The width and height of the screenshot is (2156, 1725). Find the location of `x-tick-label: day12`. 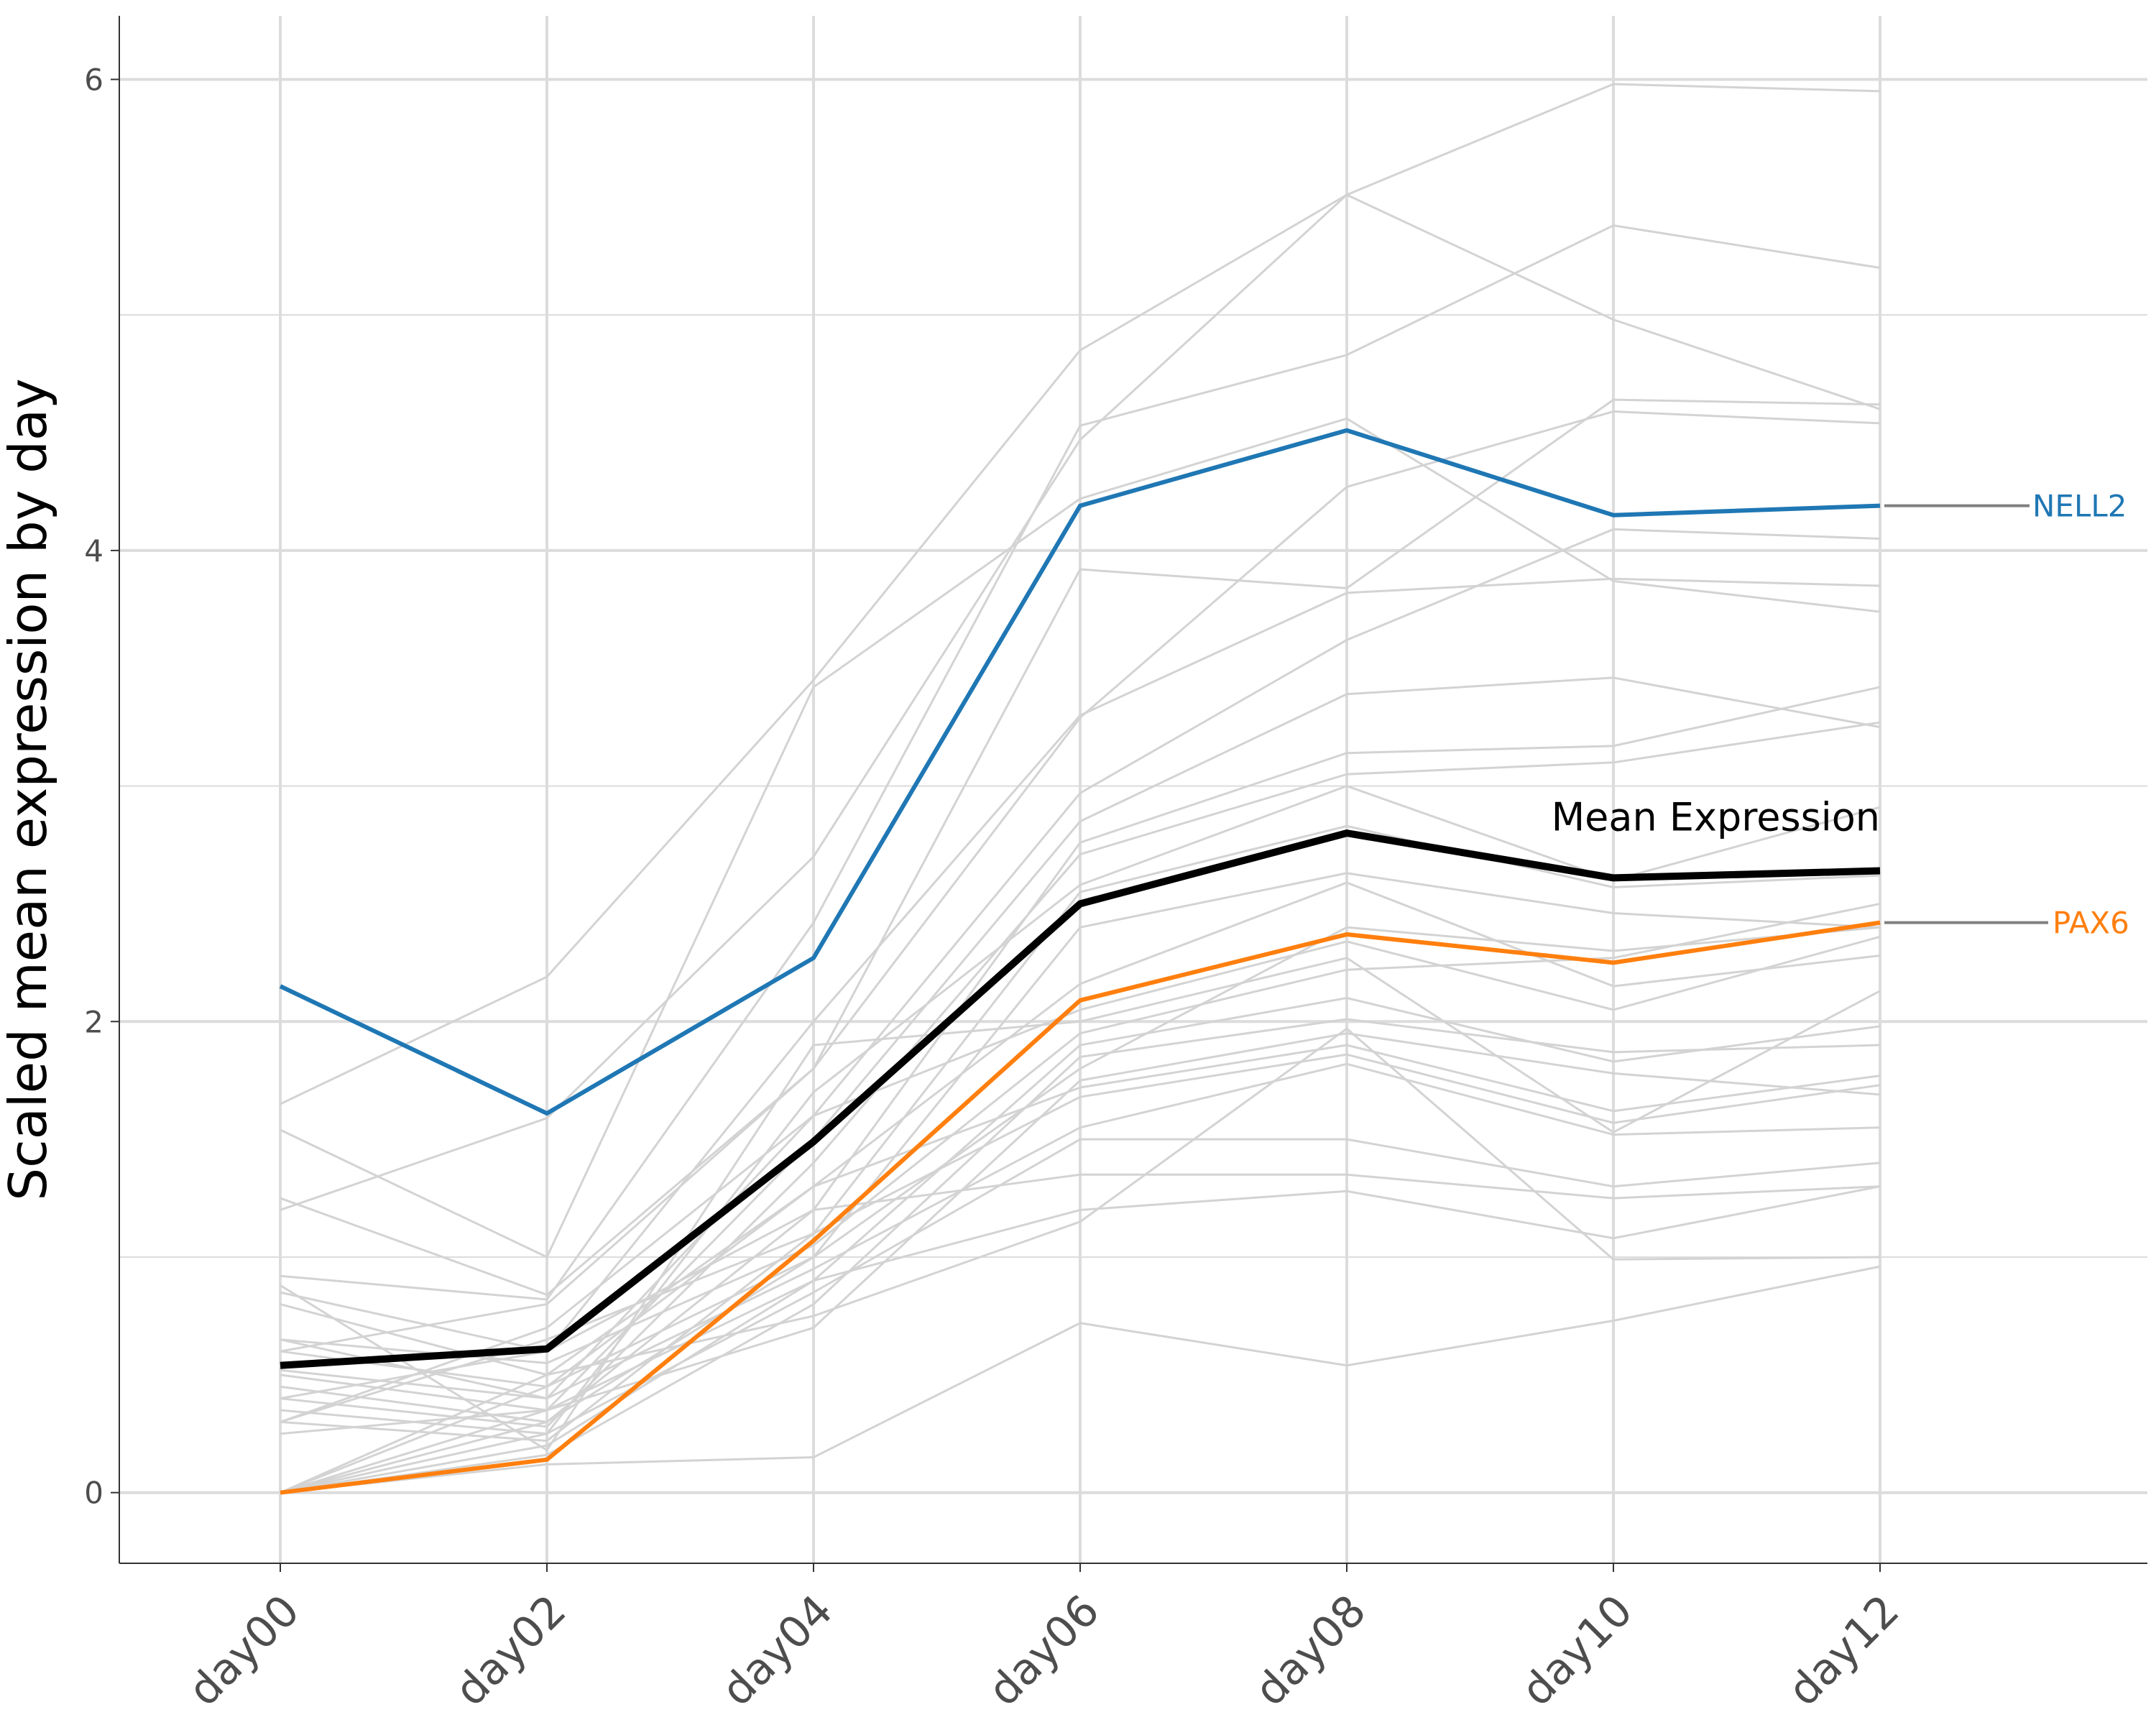

x-tick-label: day12 is located at coordinates (1844, 1651).